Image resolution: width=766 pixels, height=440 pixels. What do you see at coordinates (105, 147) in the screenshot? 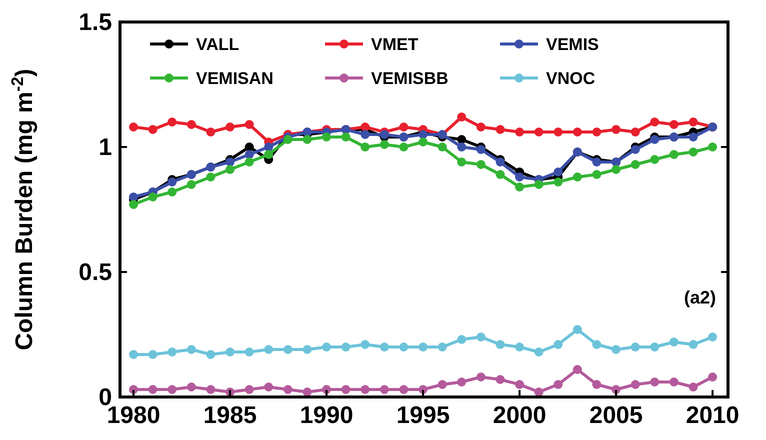
I see `y-tick-label: 1` at bounding box center [105, 147].